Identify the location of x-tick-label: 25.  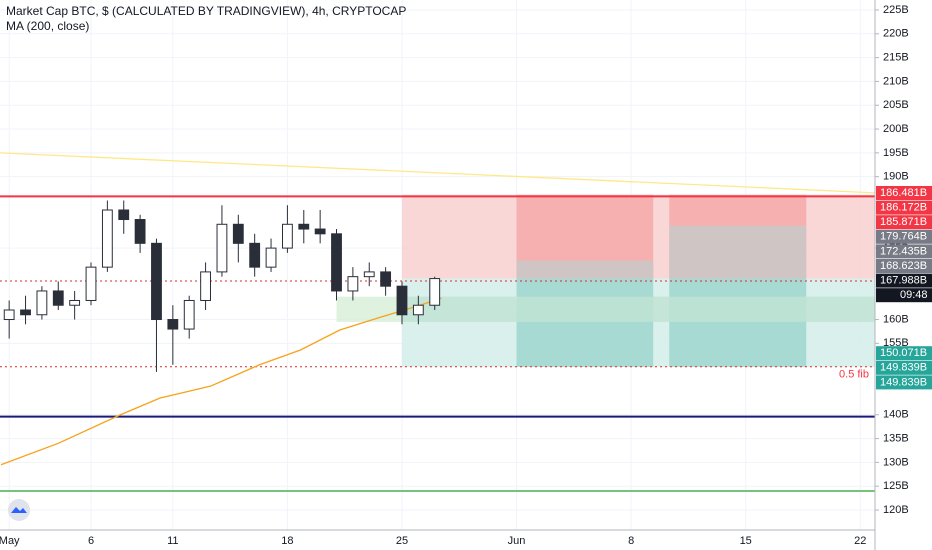
(402, 541).